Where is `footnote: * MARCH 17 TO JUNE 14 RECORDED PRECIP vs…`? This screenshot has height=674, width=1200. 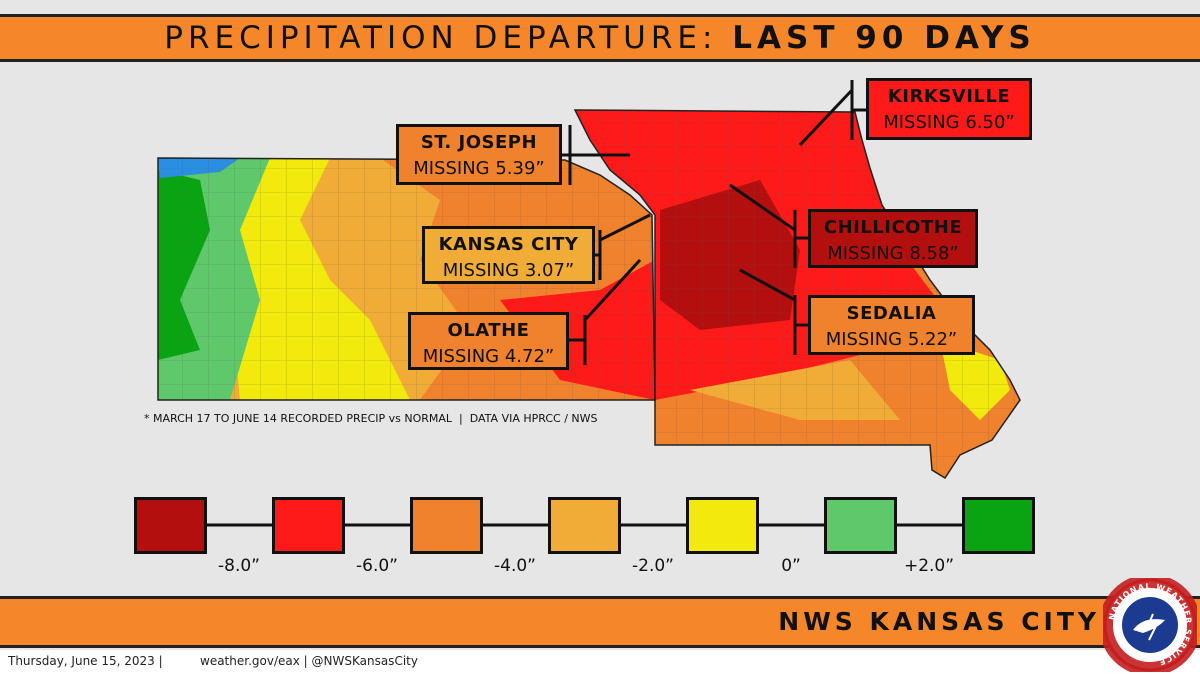
footnote: * MARCH 17 TO JUNE 14 RECORDED PRECIP vs… is located at coordinates (371, 418).